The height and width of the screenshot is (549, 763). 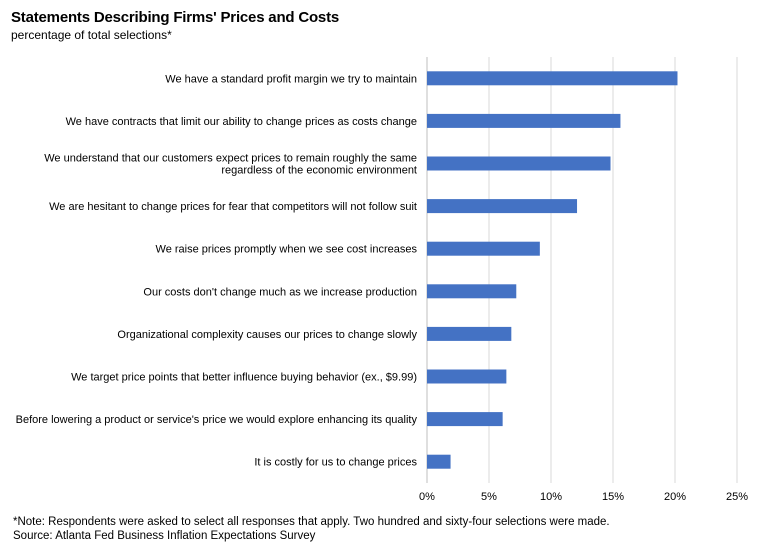 What do you see at coordinates (675, 497) in the screenshot?
I see `x-tick-label: 20%` at bounding box center [675, 497].